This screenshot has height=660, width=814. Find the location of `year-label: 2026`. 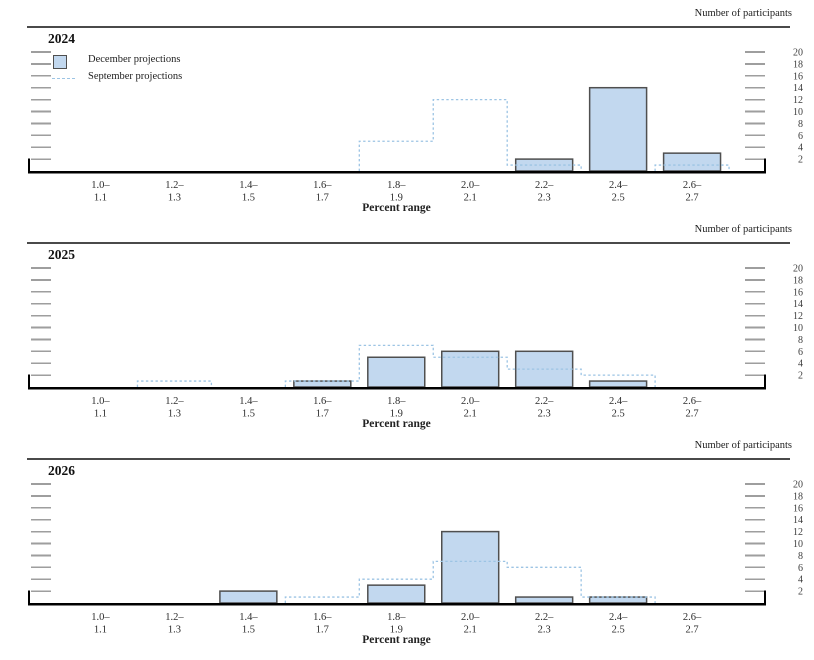

year-label: 2026 is located at coordinates (61, 470).